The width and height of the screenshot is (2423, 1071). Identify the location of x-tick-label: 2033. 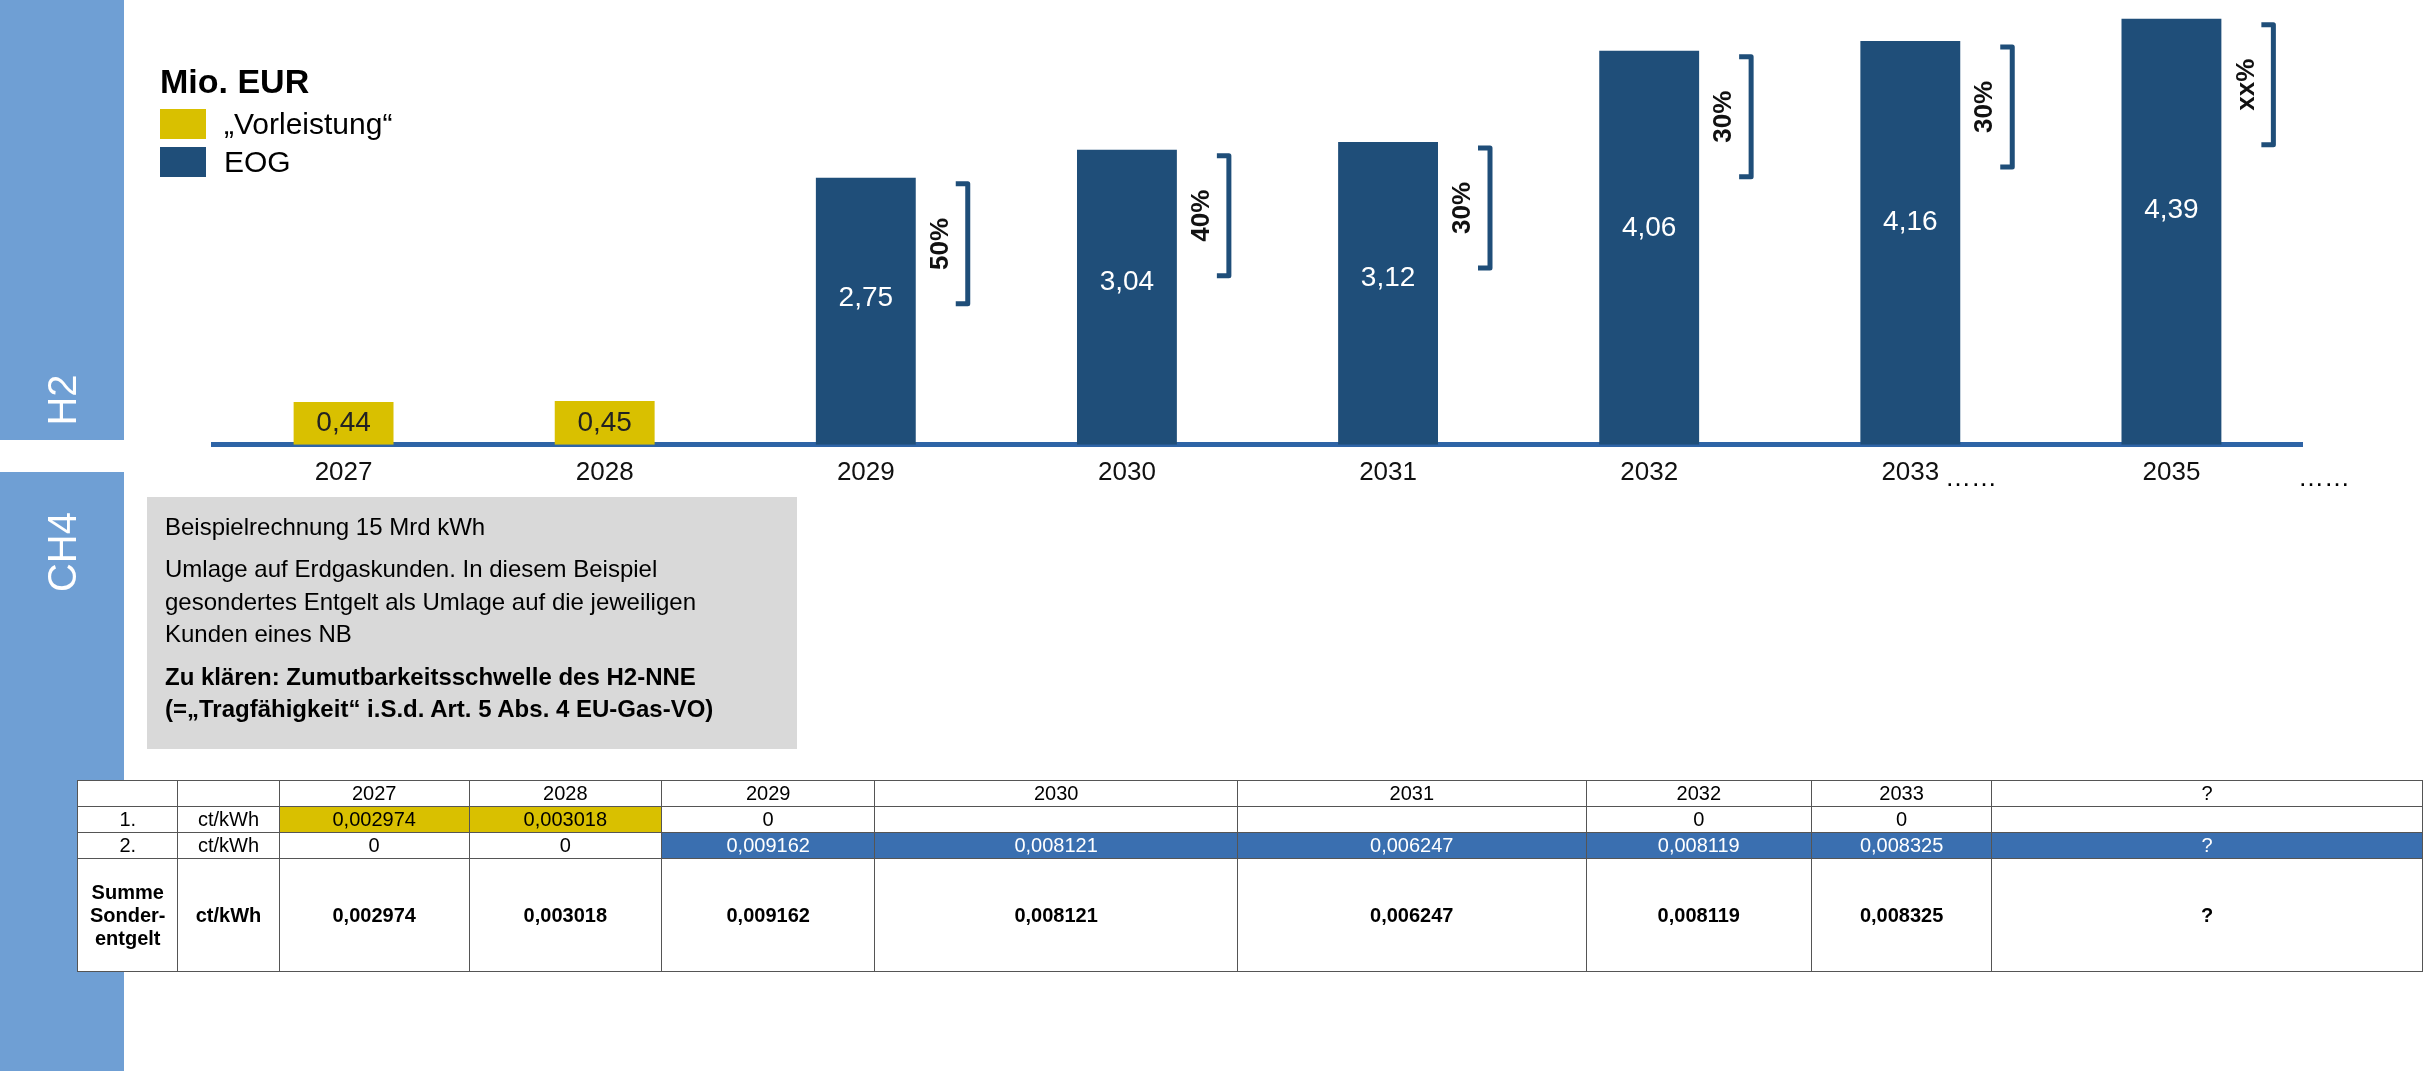
(1910, 470).